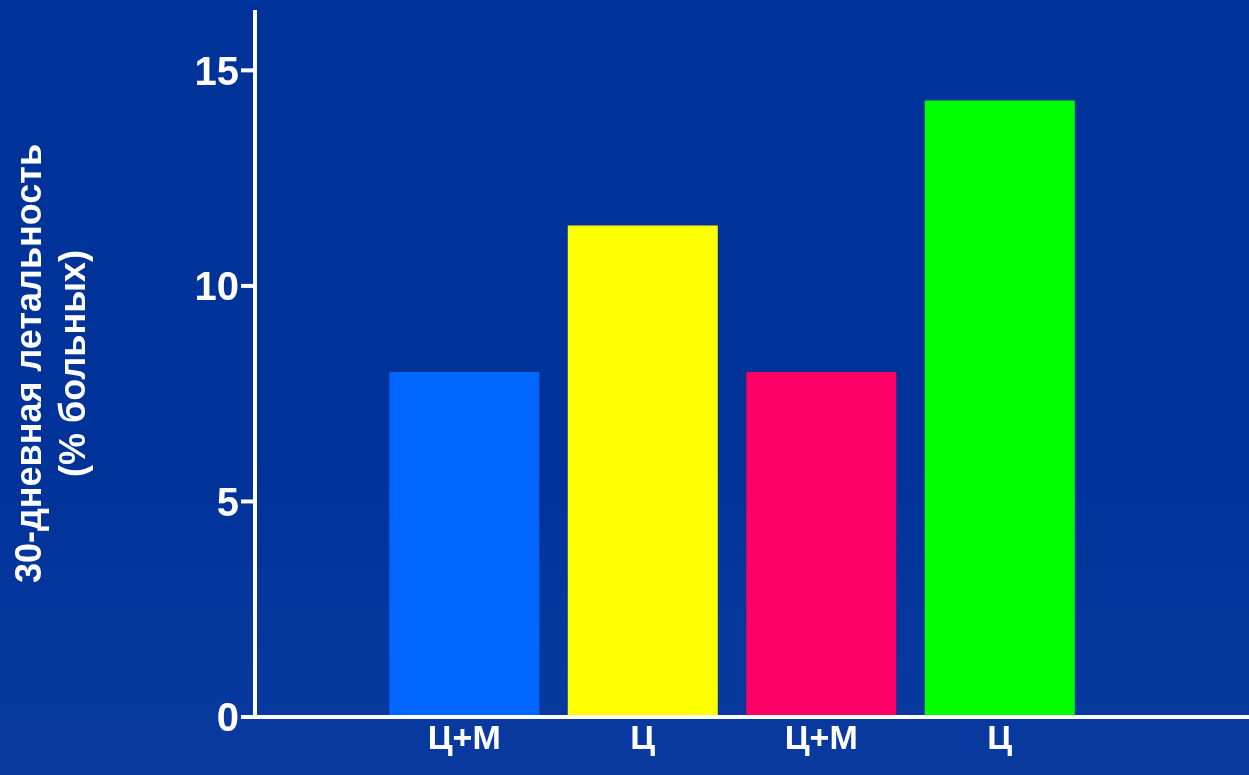 The height and width of the screenshot is (775, 1249). Describe the element at coordinates (216, 70) in the screenshot. I see `y-tick-label: 15` at that location.